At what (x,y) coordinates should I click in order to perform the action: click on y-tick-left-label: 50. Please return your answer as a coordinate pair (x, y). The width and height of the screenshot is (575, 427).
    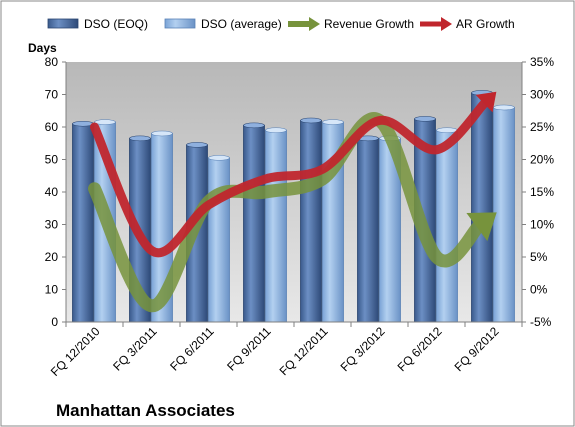
    Looking at the image, I should click on (52, 160).